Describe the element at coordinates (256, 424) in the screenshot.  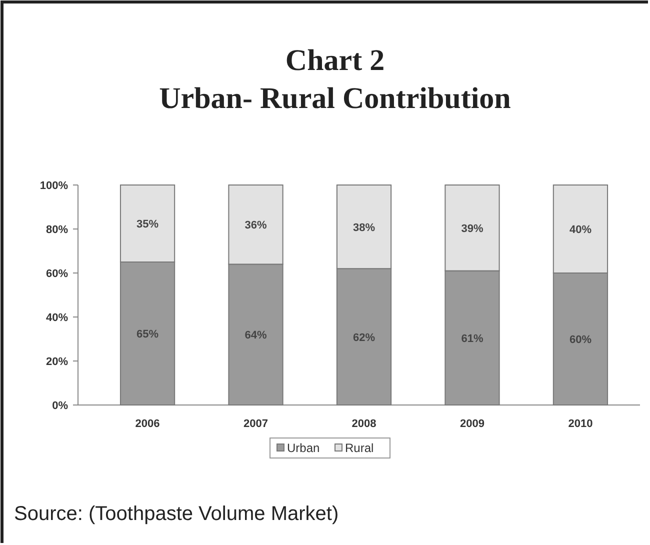
I see `x-tick-label: 2007` at that location.